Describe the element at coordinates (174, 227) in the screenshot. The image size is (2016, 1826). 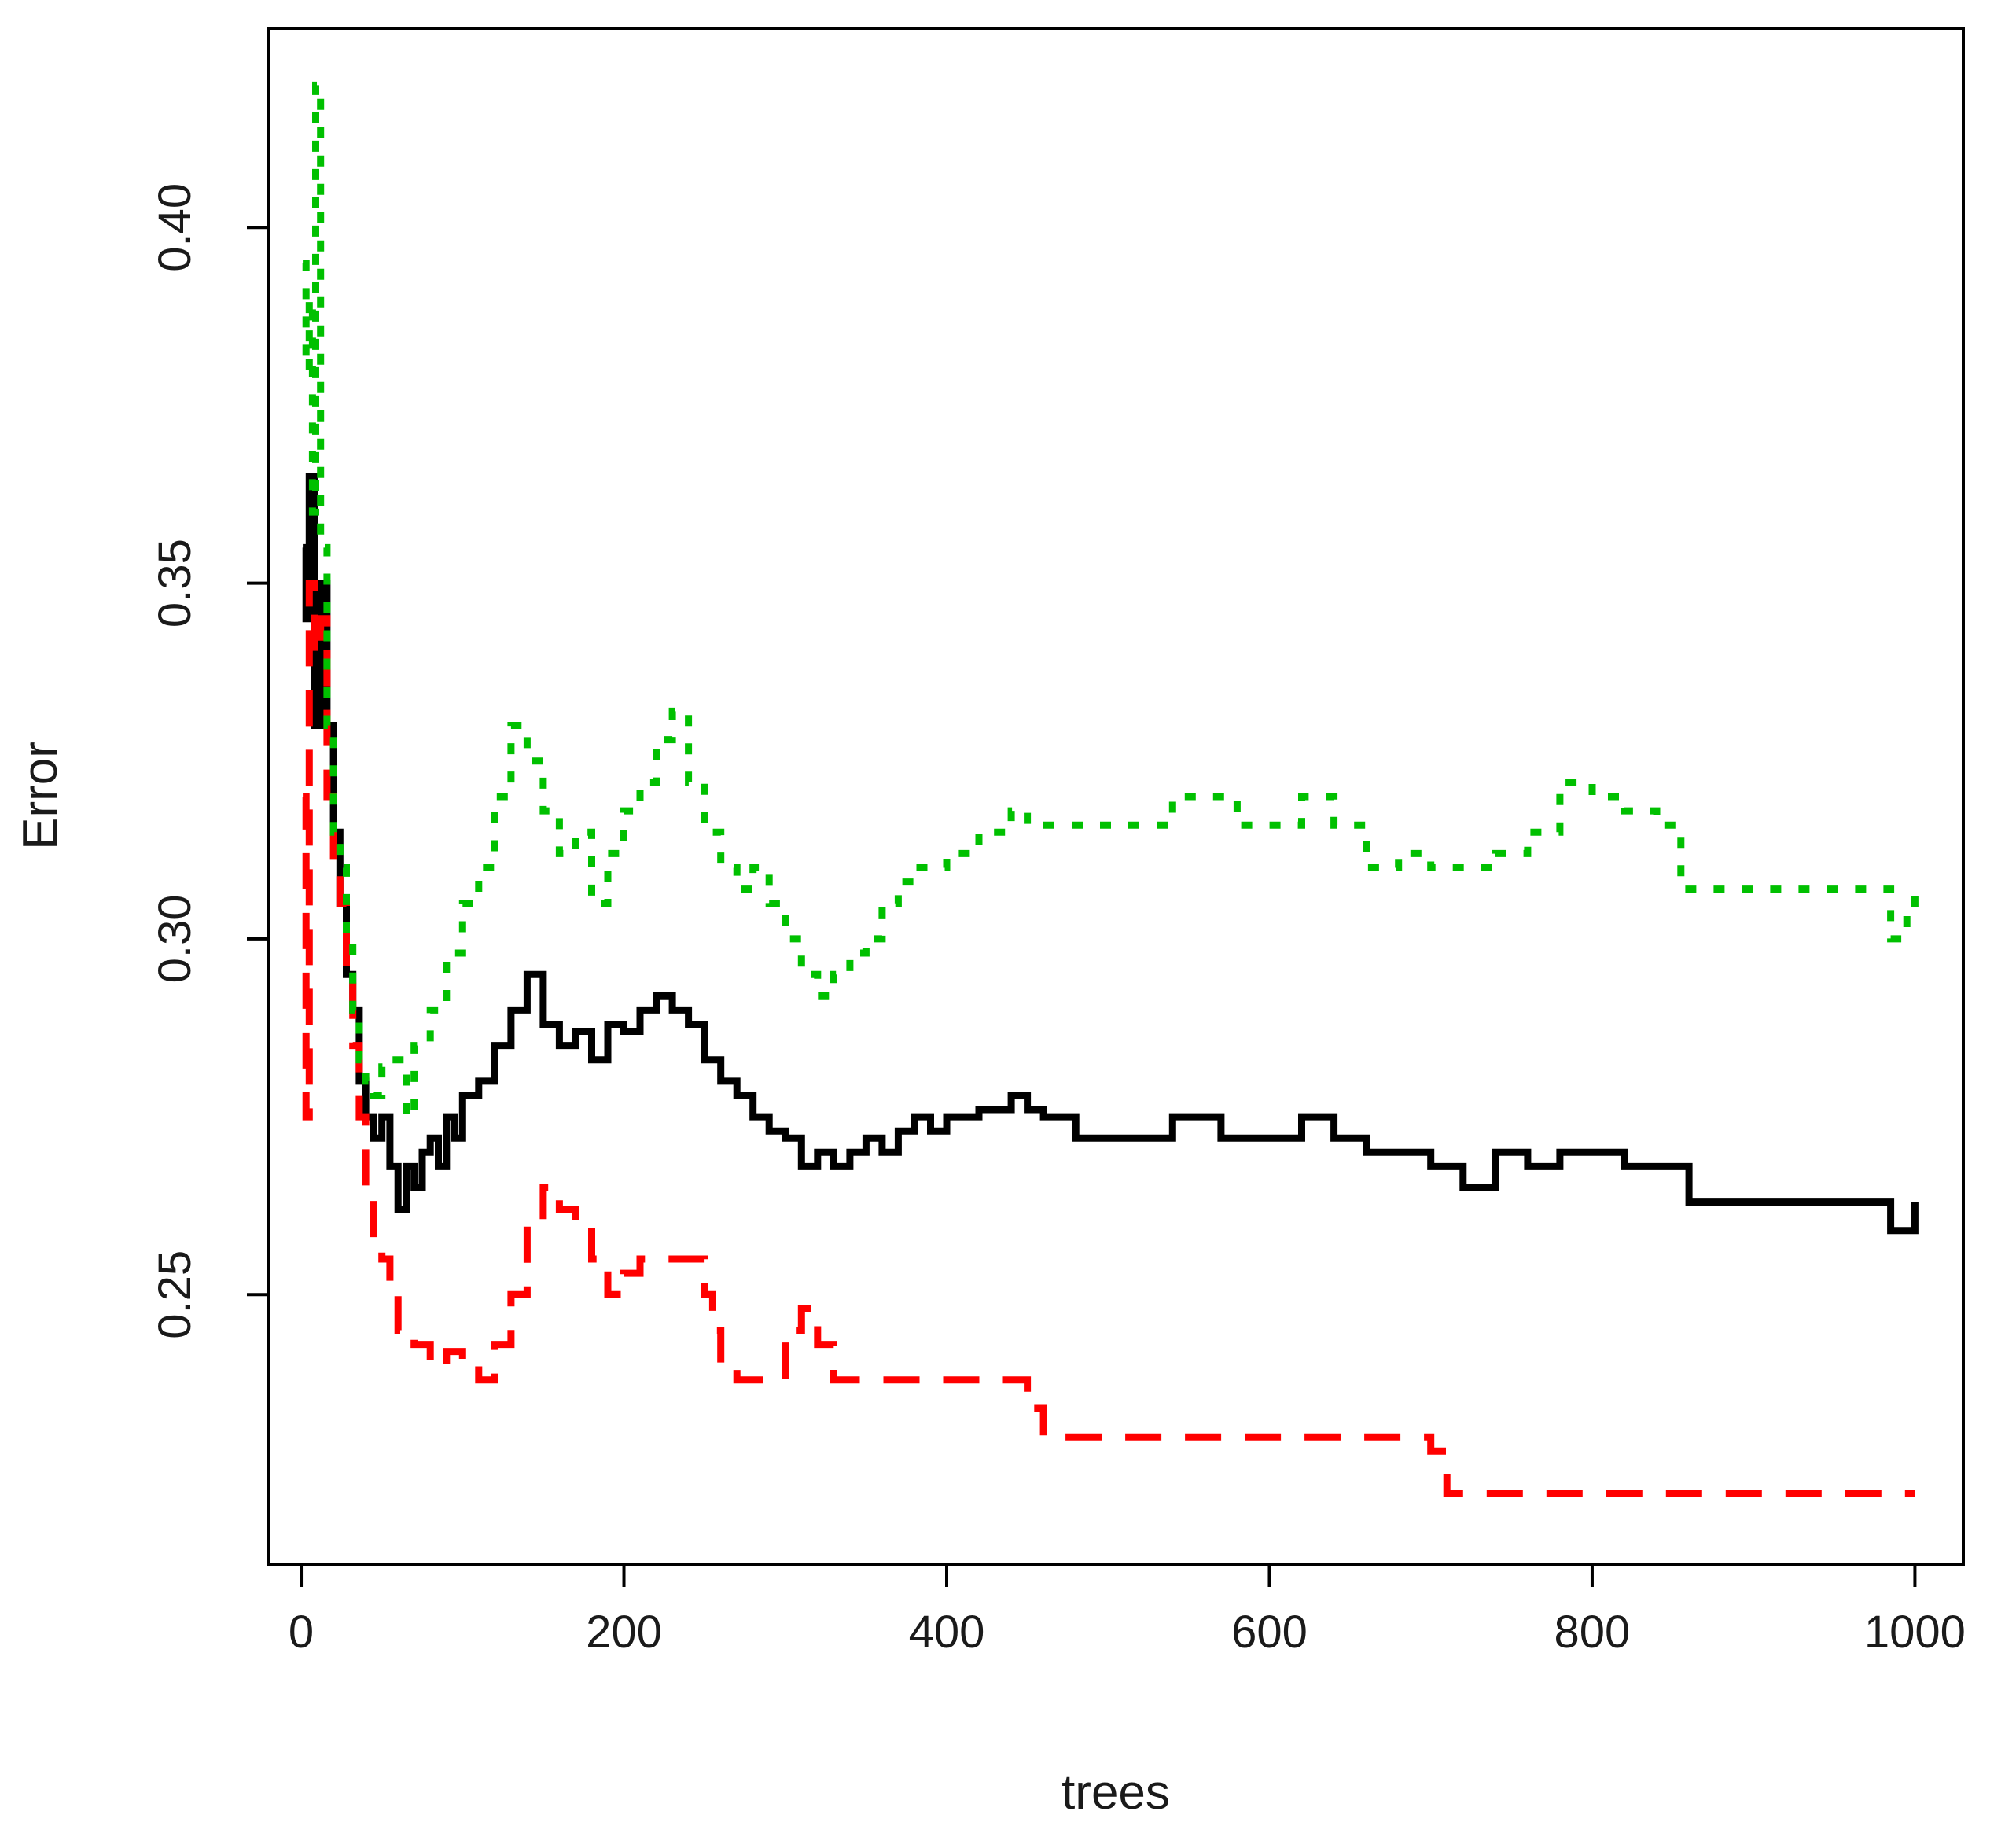
I see `y-tick-label: 0.40` at that location.